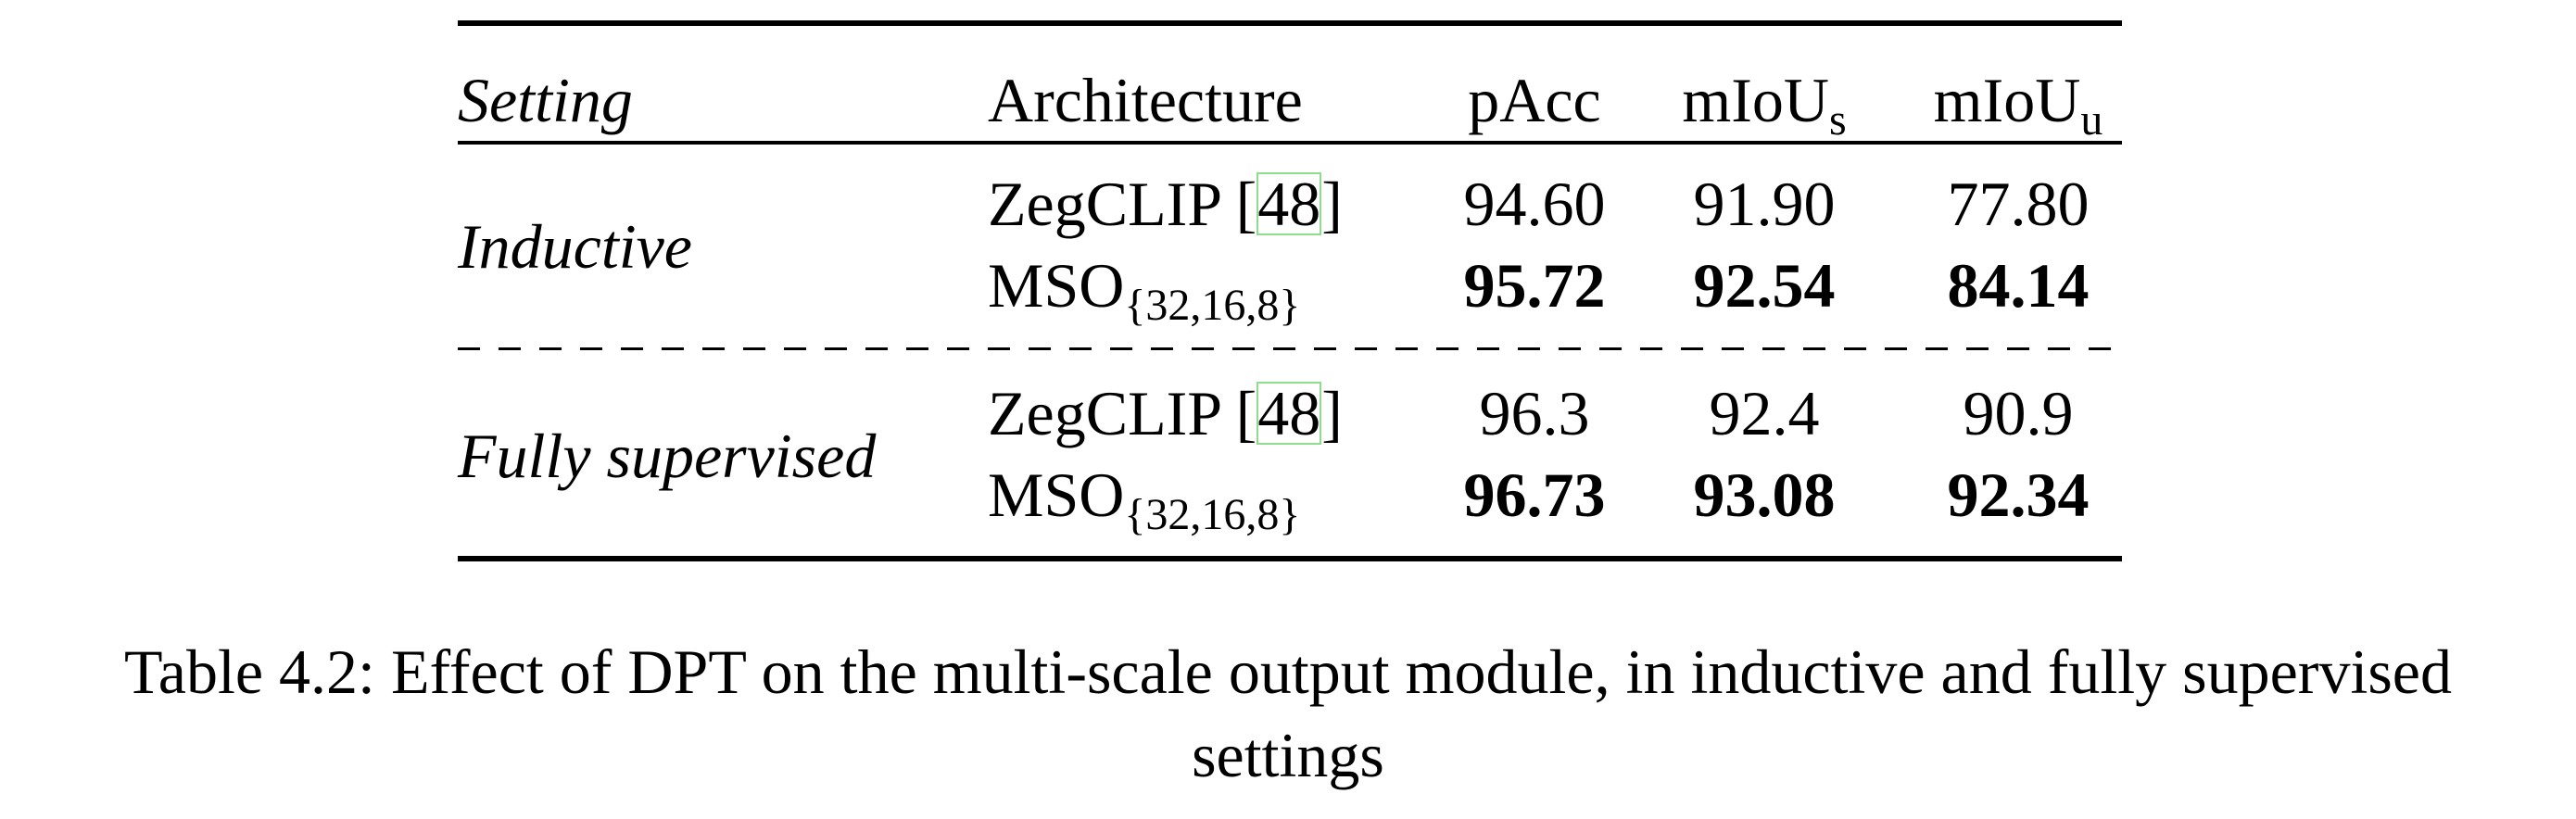  What do you see at coordinates (2019, 204) in the screenshot?
I see `table-cell: 77.80` at bounding box center [2019, 204].